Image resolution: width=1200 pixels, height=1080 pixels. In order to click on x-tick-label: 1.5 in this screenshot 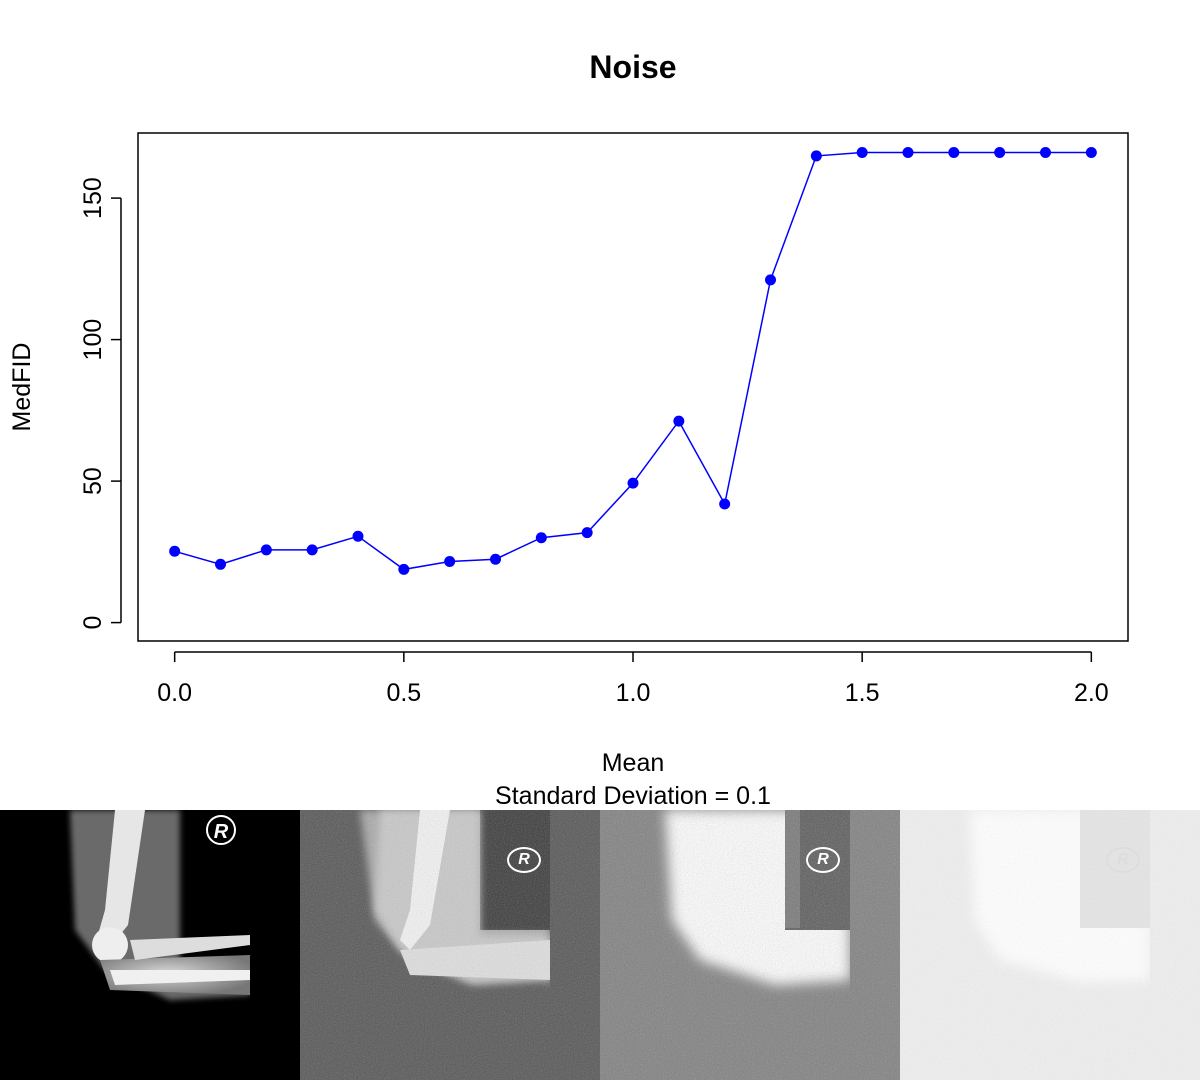, I will do `click(862, 693)`.